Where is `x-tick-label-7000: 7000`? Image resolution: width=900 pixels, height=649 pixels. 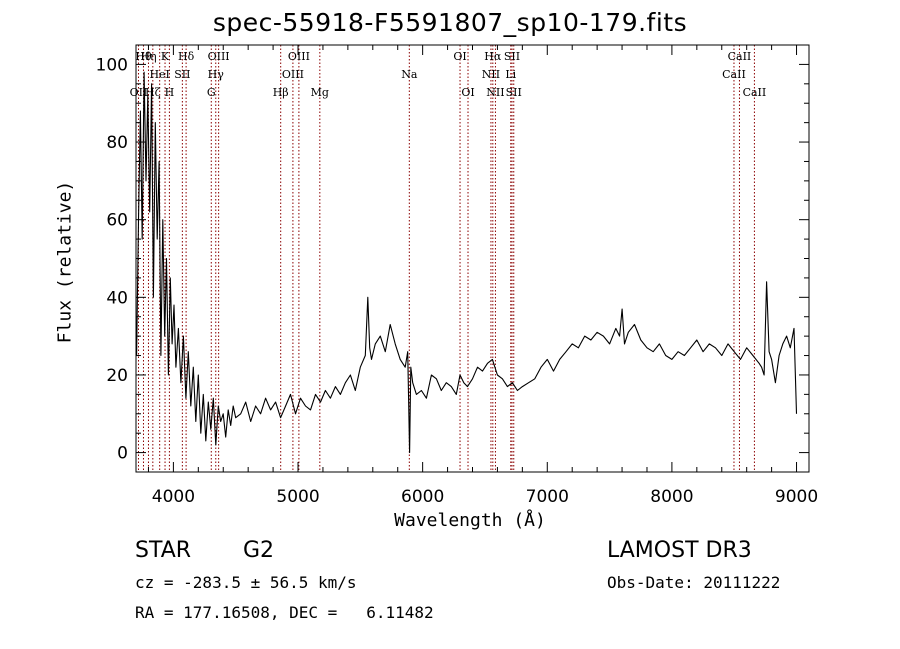
x-tick-label-7000: 7000 is located at coordinates (547, 497).